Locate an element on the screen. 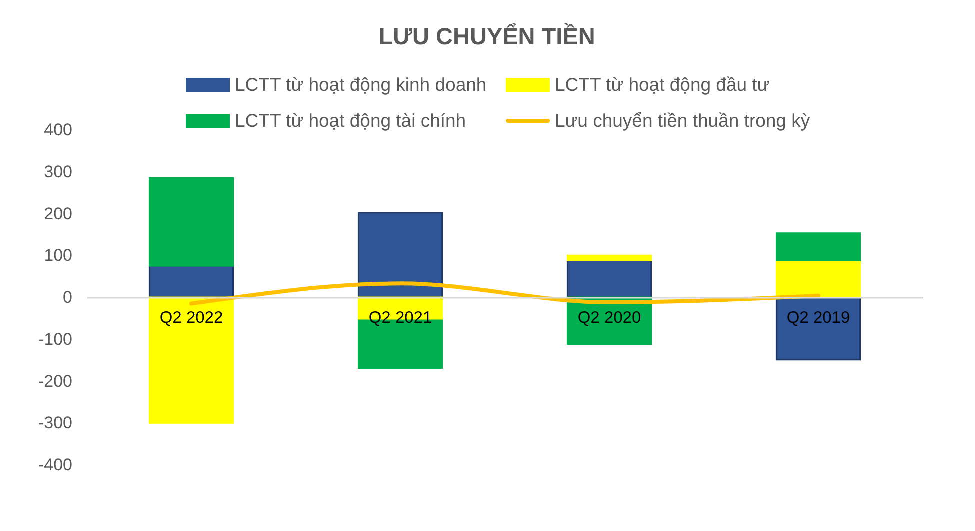 The image size is (975, 531). chart-title: LƯU CHUYỂN TIỀN is located at coordinates (487, 36).